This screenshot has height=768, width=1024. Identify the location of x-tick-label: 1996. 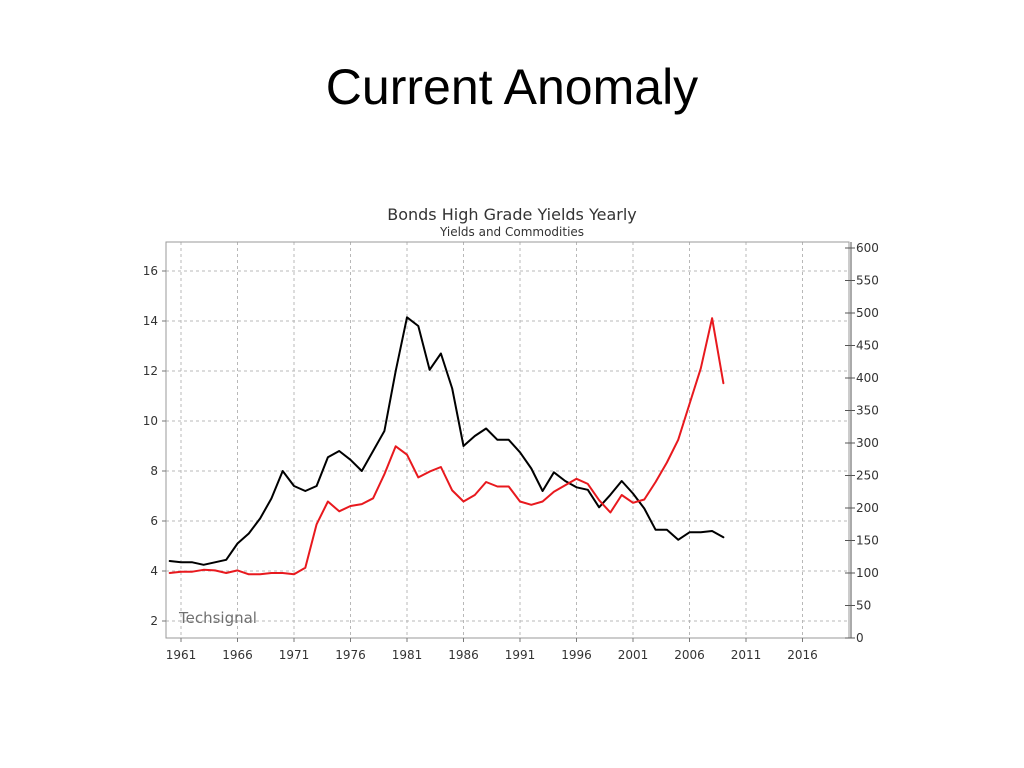
(576, 655).